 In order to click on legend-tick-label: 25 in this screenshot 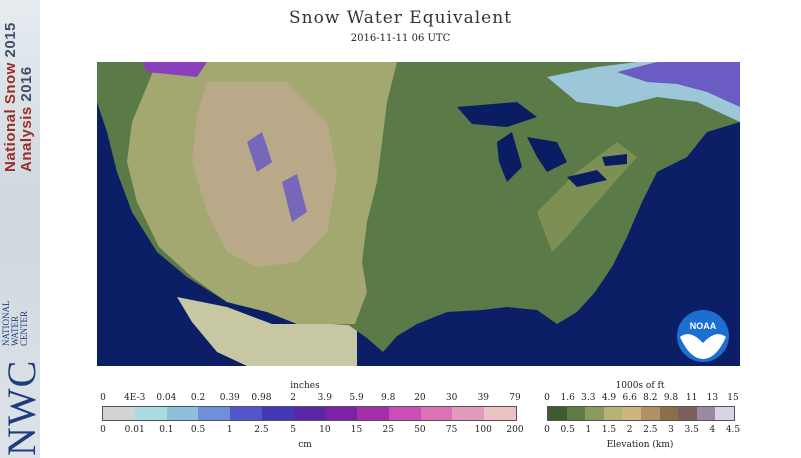, I will do `click(388, 430)`.